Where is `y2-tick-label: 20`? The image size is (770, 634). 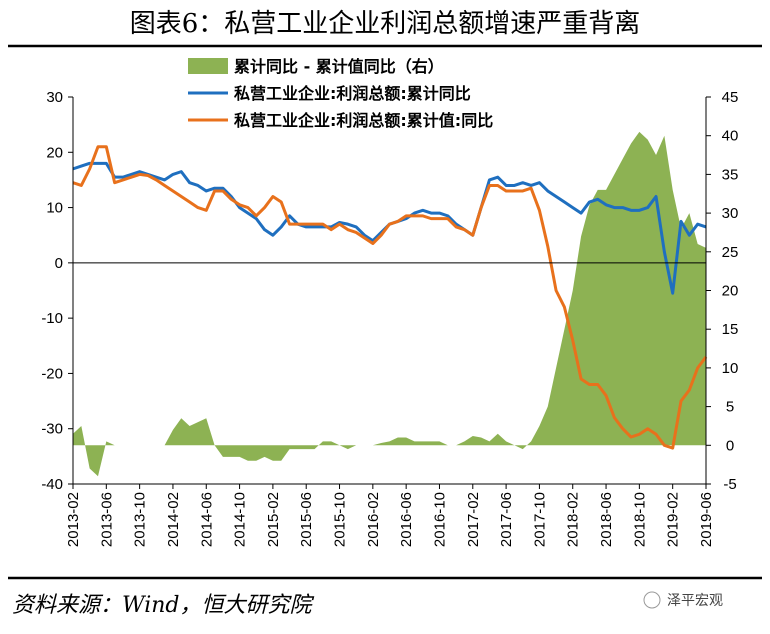
y2-tick-label: 20 is located at coordinates (730, 291).